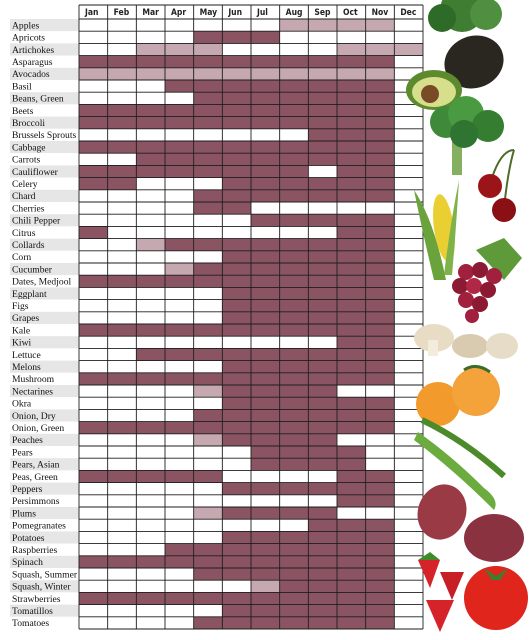  Describe the element at coordinates (35, 550) in the screenshot. I see `produce-label: Raspberries` at that location.